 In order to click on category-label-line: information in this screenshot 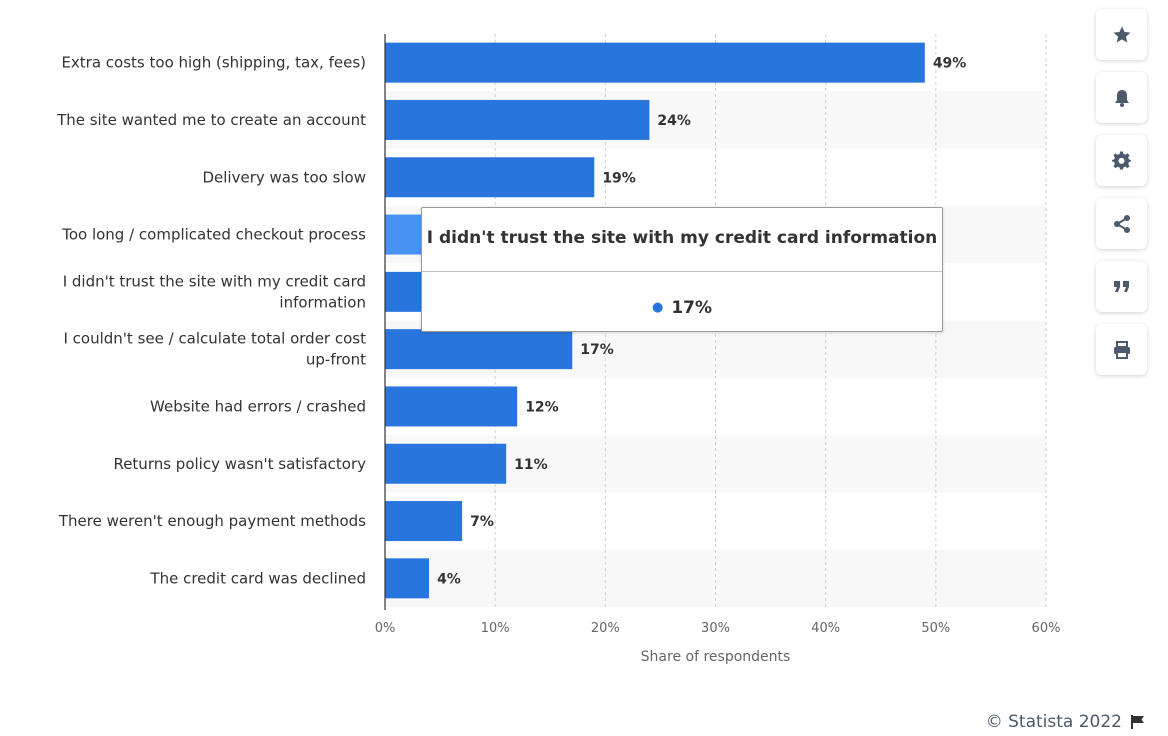, I will do `click(322, 302)`.